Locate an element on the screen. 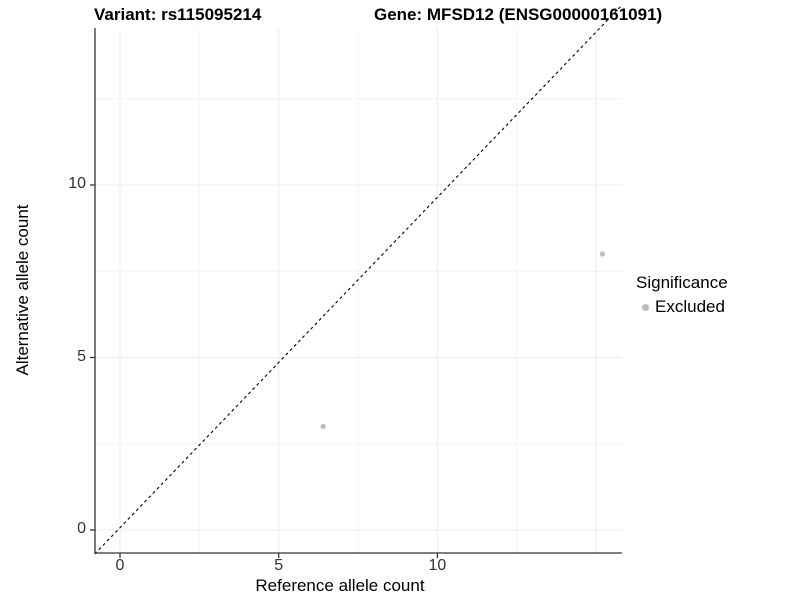 The width and height of the screenshot is (800, 600). legend-item-excluded: Excluded is located at coordinates (682, 307).